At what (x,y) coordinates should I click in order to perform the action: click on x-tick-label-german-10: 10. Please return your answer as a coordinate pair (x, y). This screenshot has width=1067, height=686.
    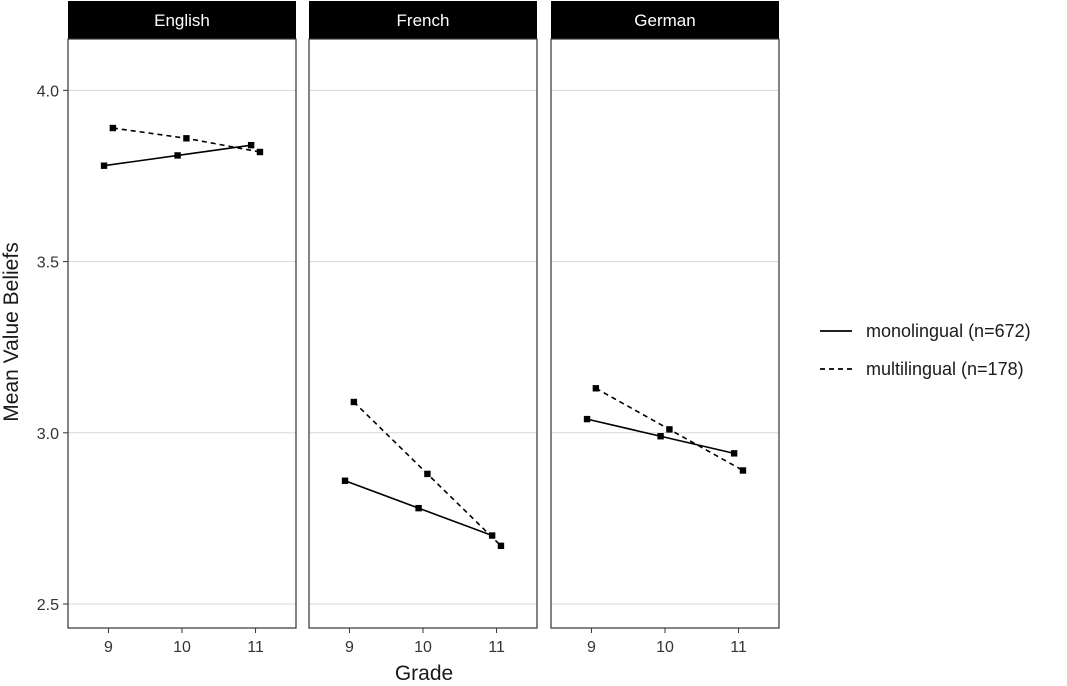
    Looking at the image, I should click on (665, 647).